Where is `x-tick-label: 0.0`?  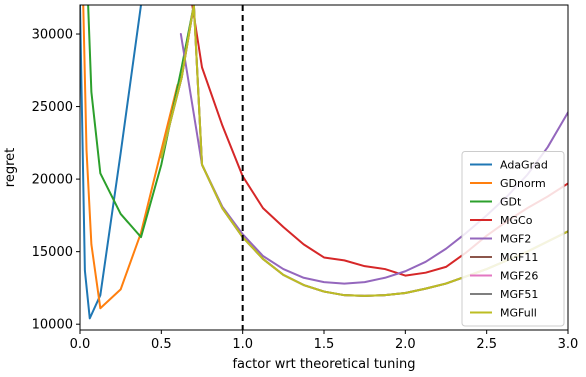
x-tick-label: 0.0 is located at coordinates (80, 344).